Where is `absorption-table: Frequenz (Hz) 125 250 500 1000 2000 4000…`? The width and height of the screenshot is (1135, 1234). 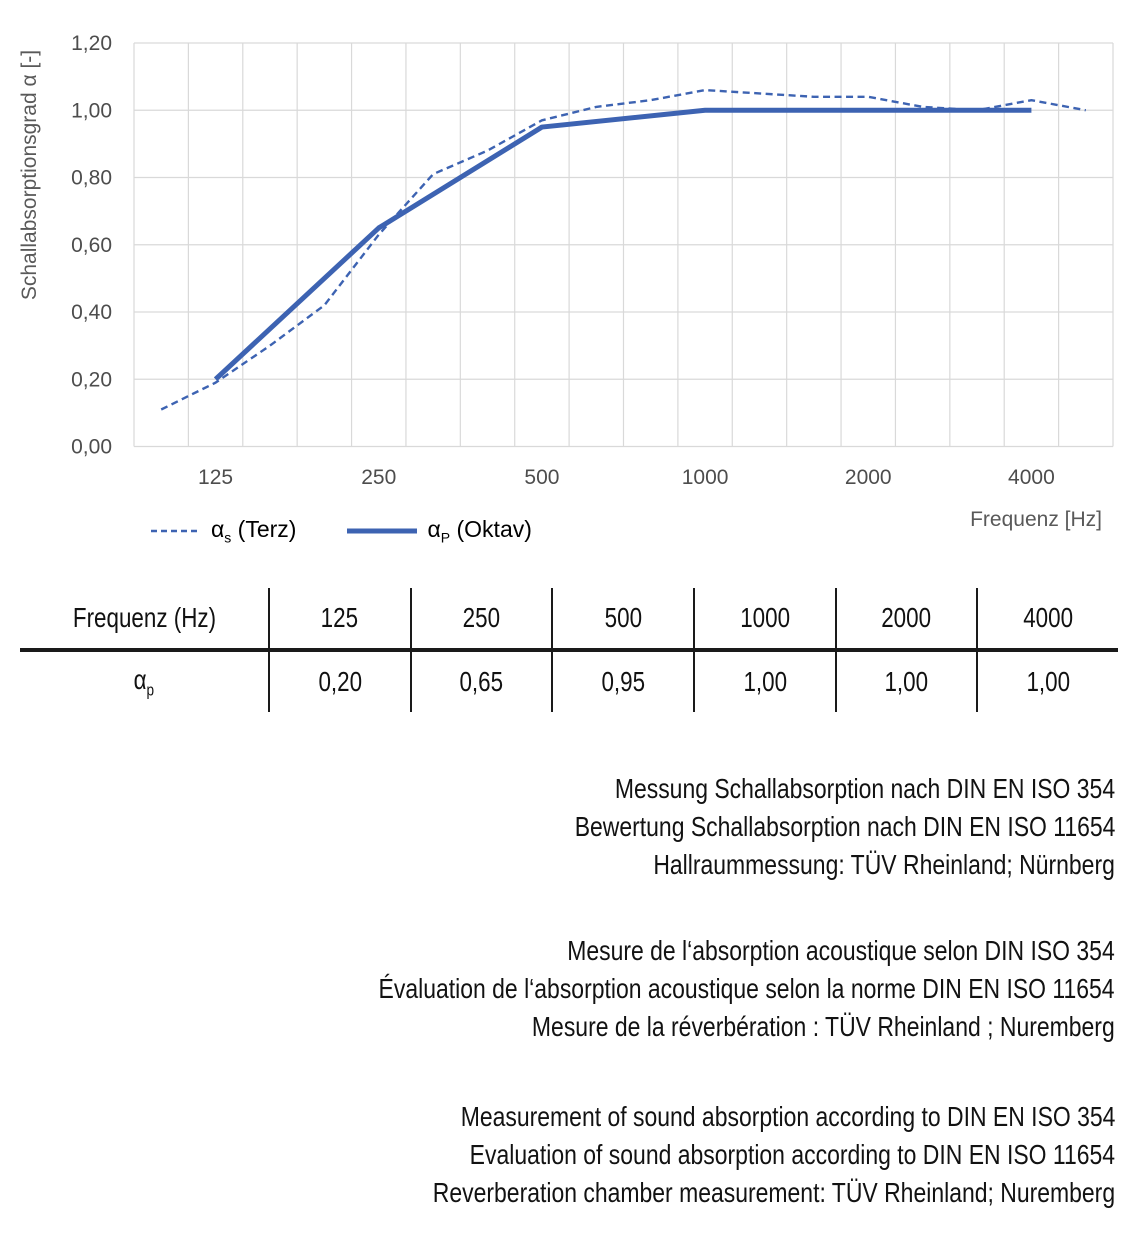 absorption-table: Frequenz (Hz) 125 250 500 1000 2000 4000… is located at coordinates (569, 650).